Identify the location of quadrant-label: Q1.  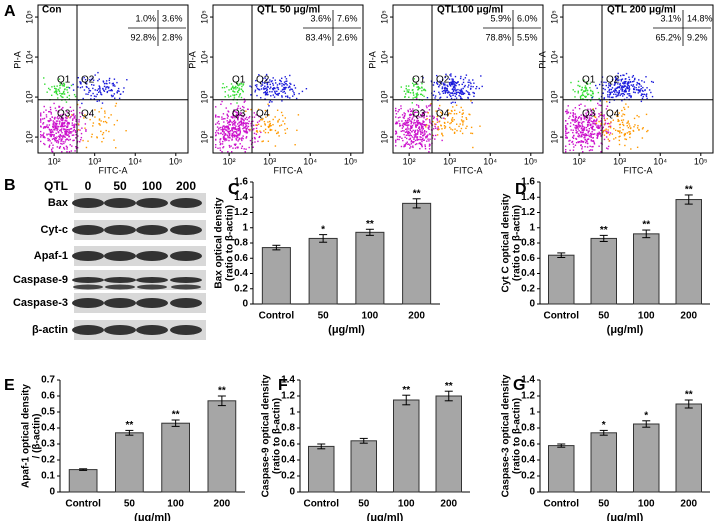
(239, 79).